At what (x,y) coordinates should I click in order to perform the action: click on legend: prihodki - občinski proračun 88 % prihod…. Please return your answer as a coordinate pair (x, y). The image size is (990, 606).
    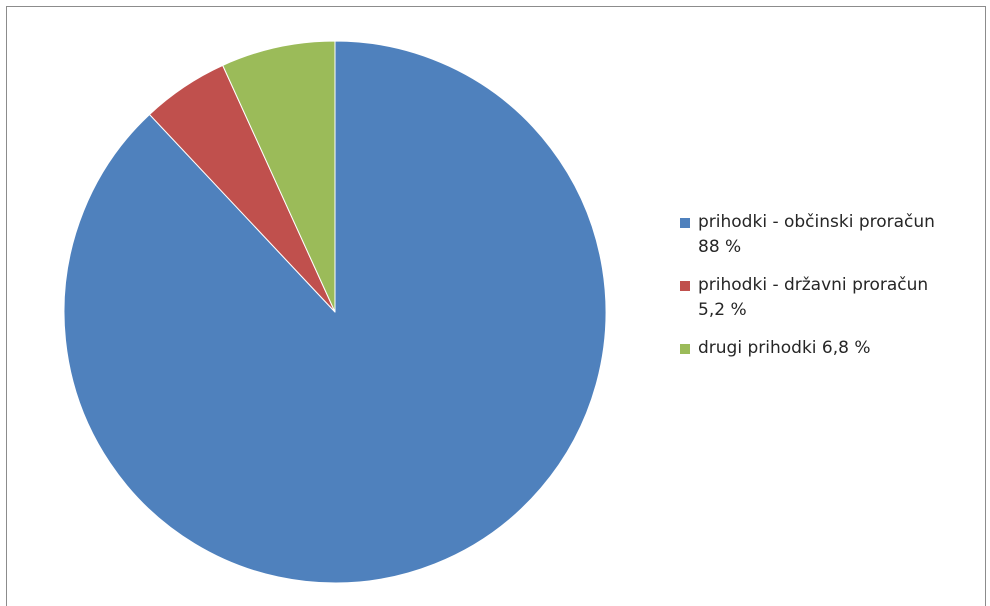
    Looking at the image, I should click on (830, 292).